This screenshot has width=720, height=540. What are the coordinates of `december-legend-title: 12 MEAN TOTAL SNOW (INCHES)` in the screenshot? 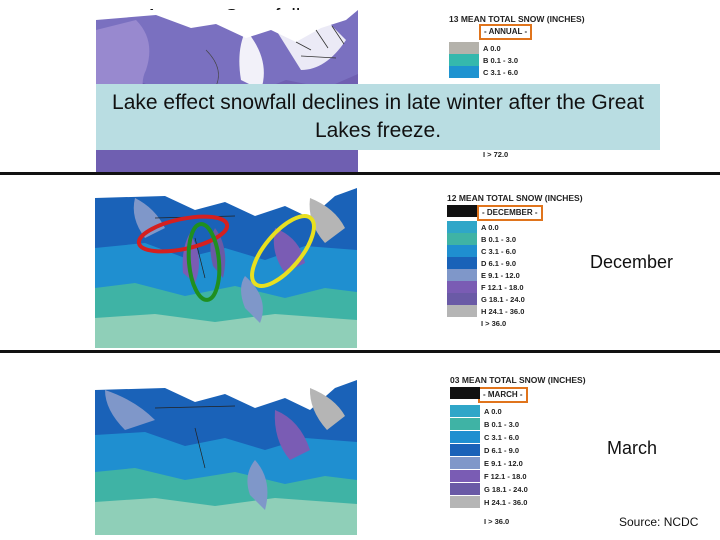 It's located at (515, 198).